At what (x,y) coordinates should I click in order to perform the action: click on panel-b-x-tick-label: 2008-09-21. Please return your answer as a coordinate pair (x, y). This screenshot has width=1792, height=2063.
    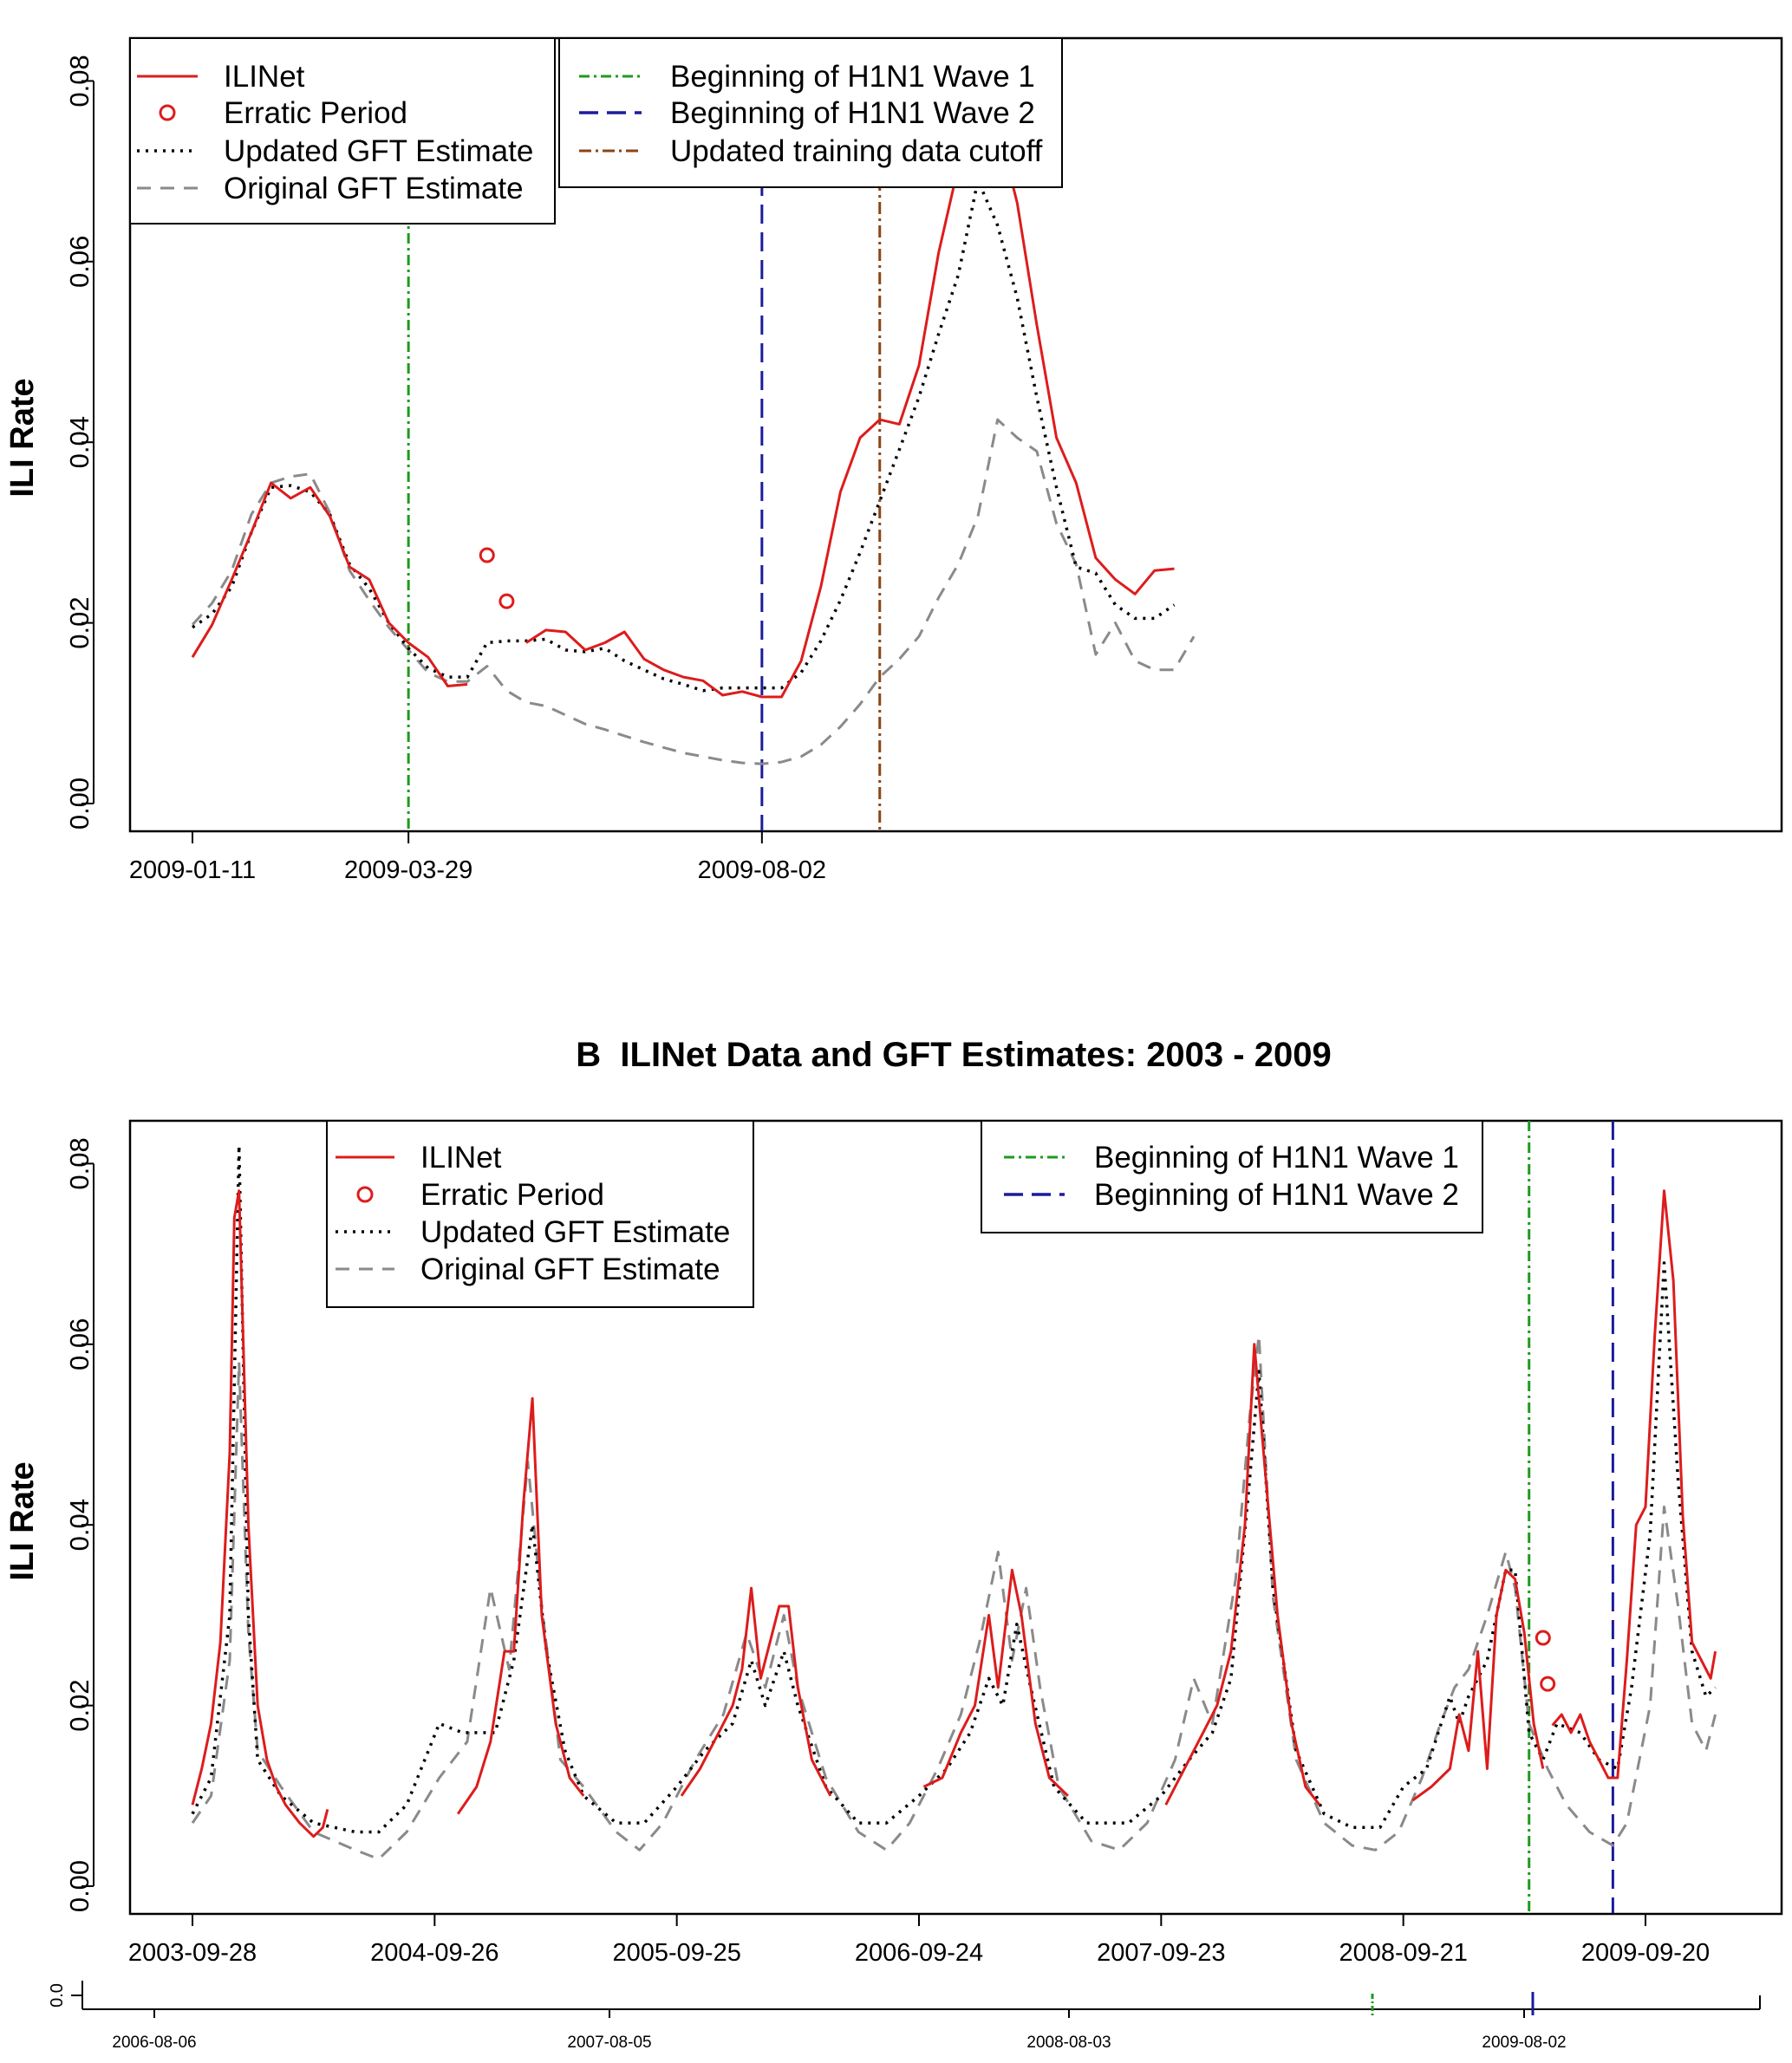
    Looking at the image, I should click on (1403, 1953).